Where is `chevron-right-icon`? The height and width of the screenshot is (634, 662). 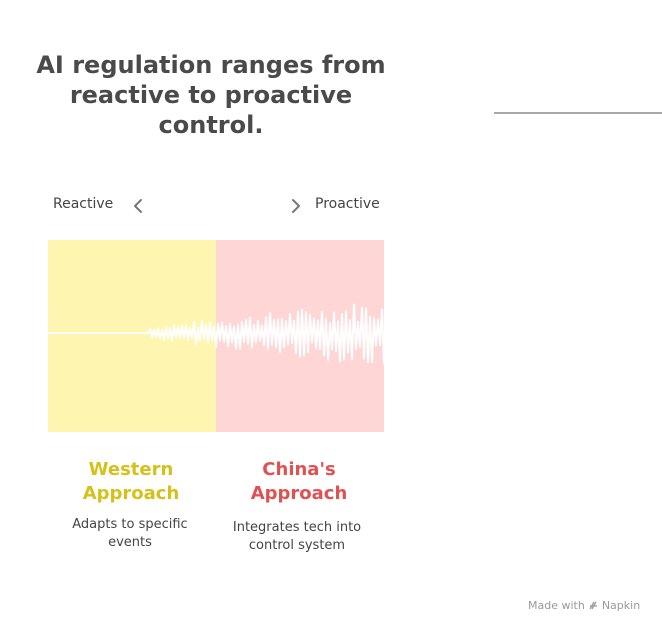 chevron-right-icon is located at coordinates (296, 206).